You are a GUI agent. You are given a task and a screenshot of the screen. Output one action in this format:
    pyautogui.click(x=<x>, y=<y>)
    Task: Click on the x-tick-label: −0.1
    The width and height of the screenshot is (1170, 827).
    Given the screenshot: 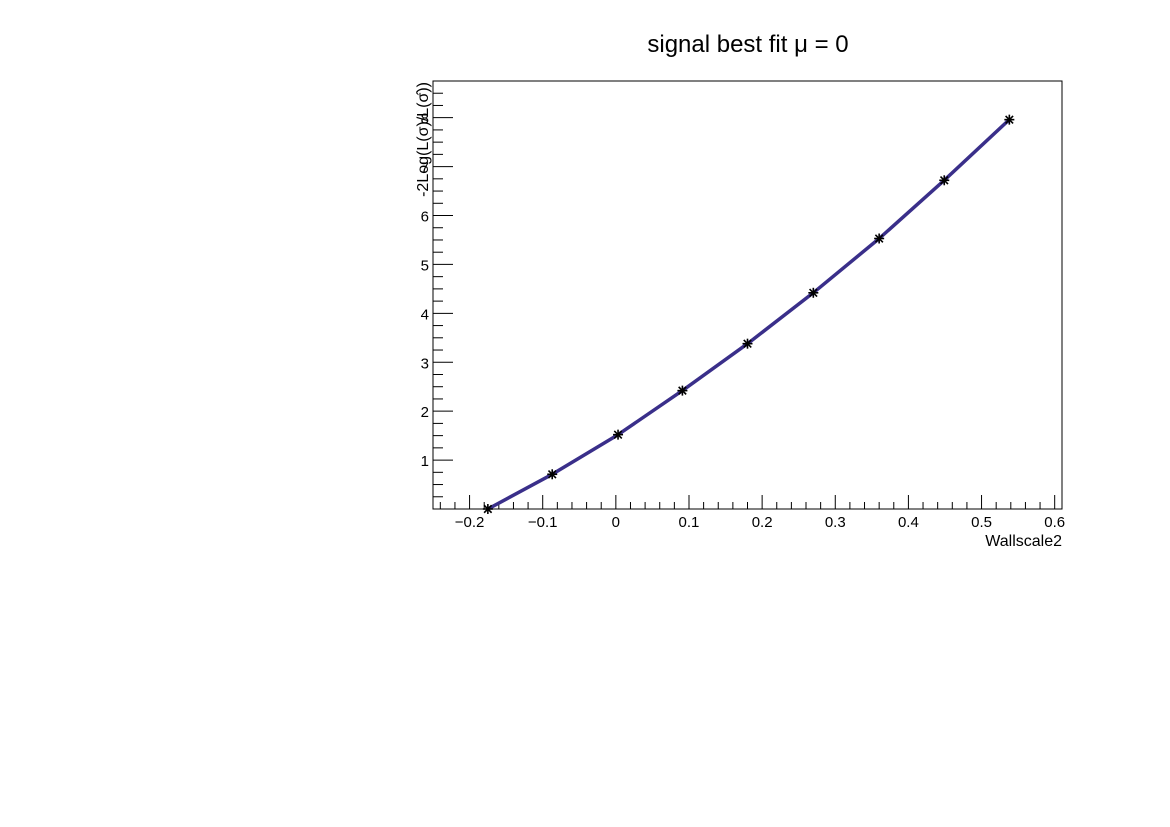 What is the action you would take?
    pyautogui.click(x=543, y=522)
    